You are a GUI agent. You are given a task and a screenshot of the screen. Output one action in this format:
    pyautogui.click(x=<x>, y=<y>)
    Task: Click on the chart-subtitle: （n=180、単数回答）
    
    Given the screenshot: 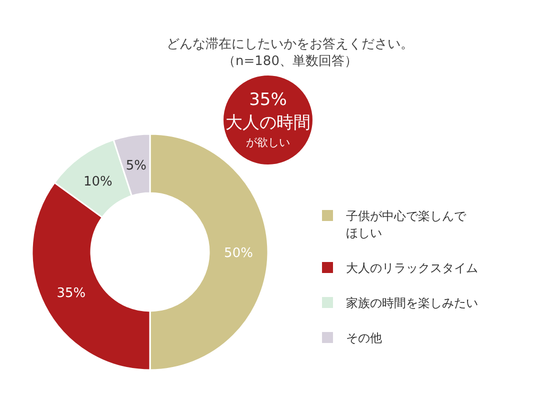 What is the action you would take?
    pyautogui.click(x=290, y=61)
    